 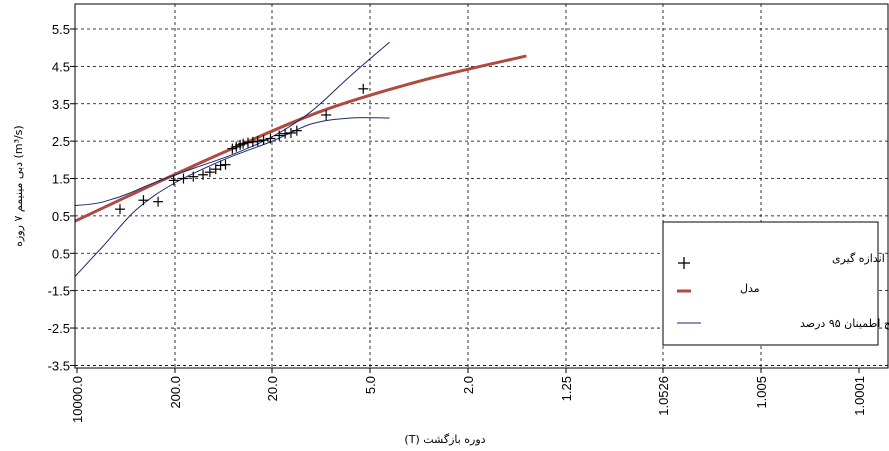 I want to click on x-tick-label: 1.0001, so click(x=859, y=396).